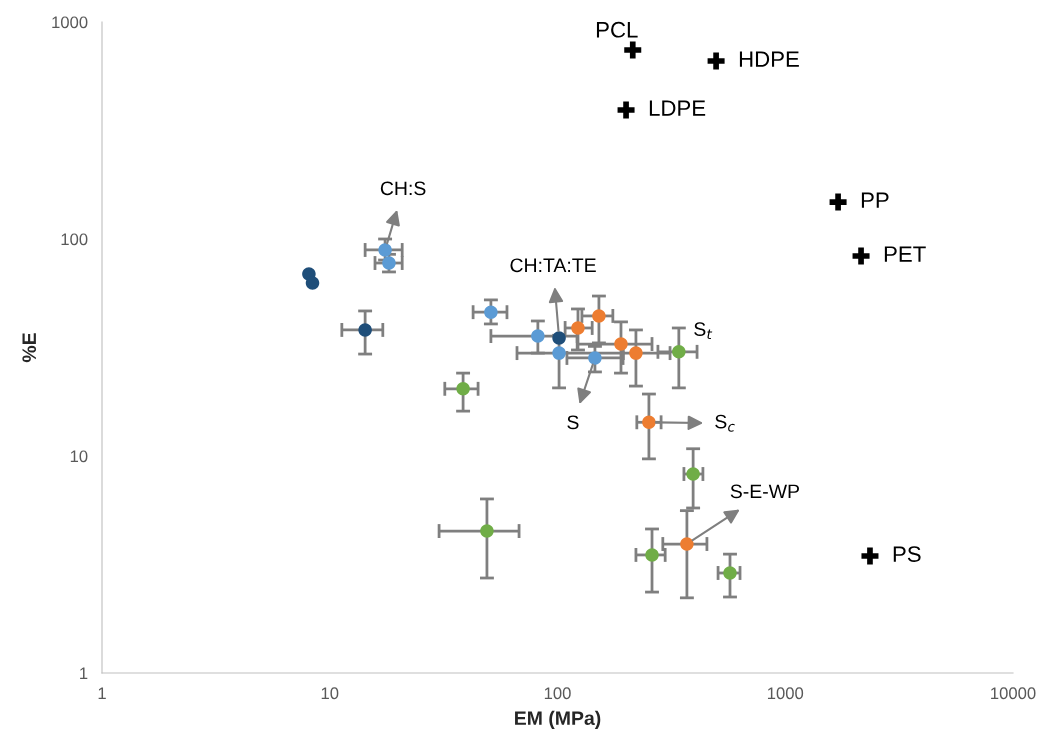 The image size is (1043, 753). Describe the element at coordinates (74, 239) in the screenshot. I see `y-tick-label: 100` at that location.